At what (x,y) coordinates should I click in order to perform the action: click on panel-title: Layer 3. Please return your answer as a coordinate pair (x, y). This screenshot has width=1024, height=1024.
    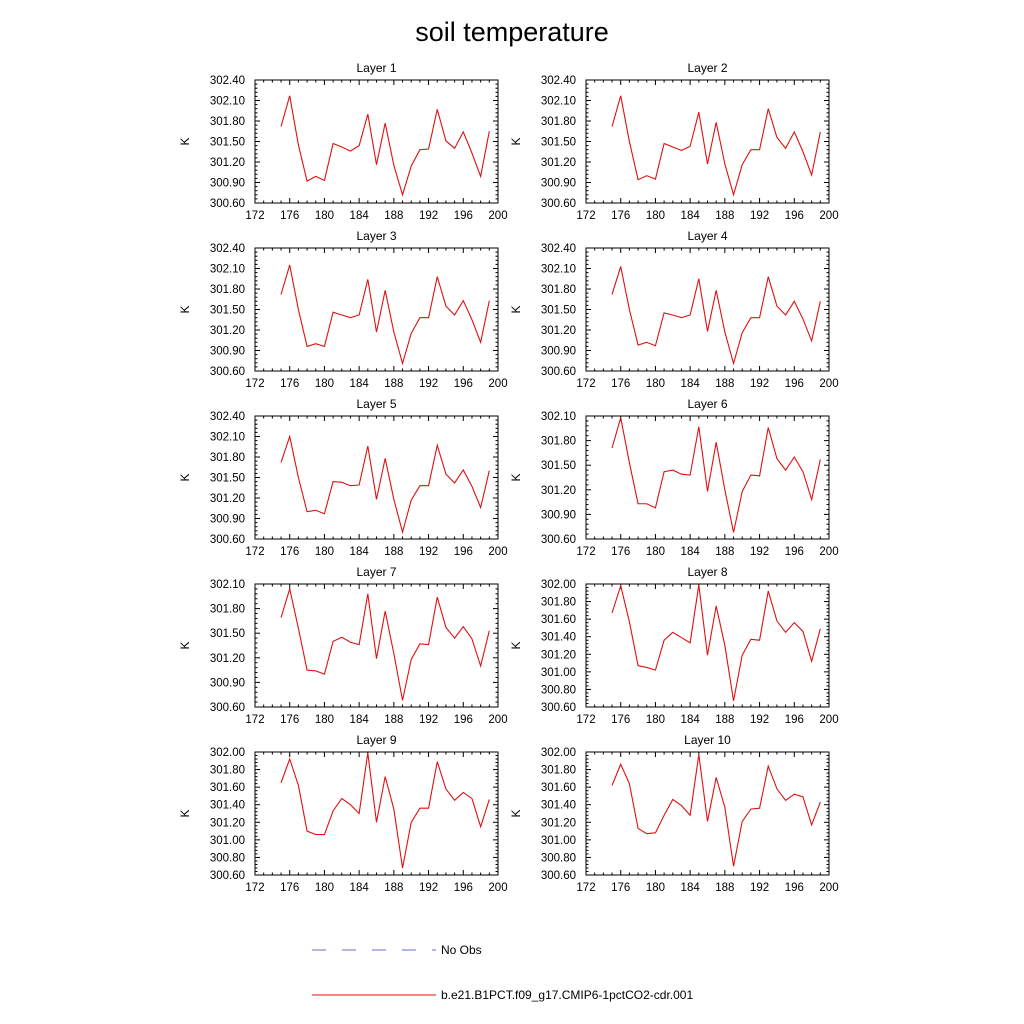
    Looking at the image, I should click on (376, 236).